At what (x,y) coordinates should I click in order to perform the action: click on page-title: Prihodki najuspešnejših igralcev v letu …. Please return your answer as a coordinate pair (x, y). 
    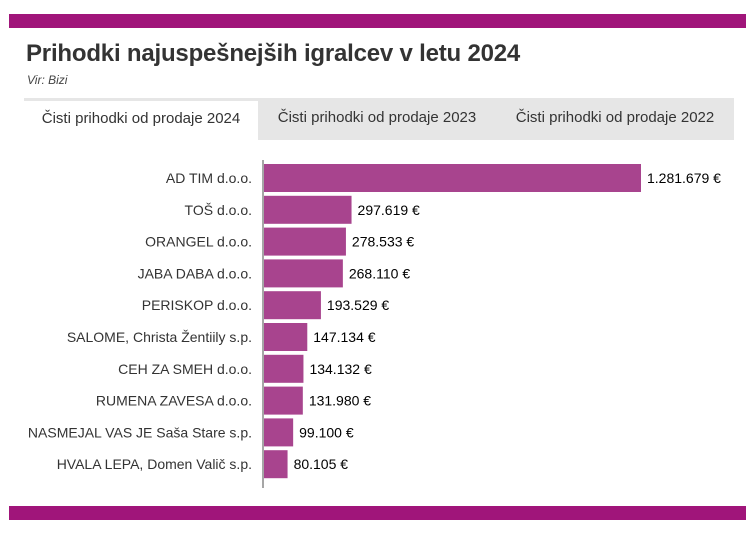
    Looking at the image, I should click on (273, 53).